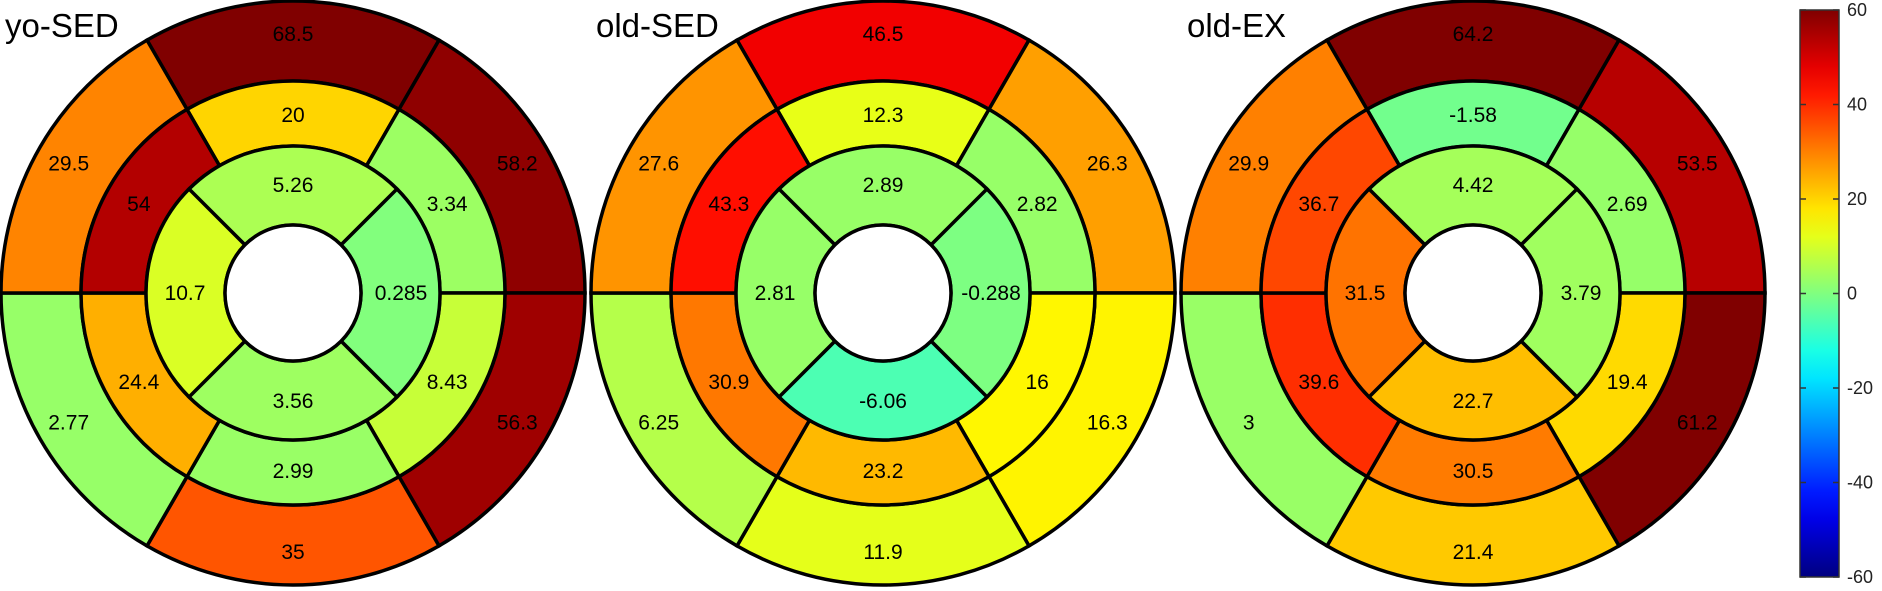 The width and height of the screenshot is (1882, 591). I want to click on inner-segment-label: 10.7, so click(185, 293).